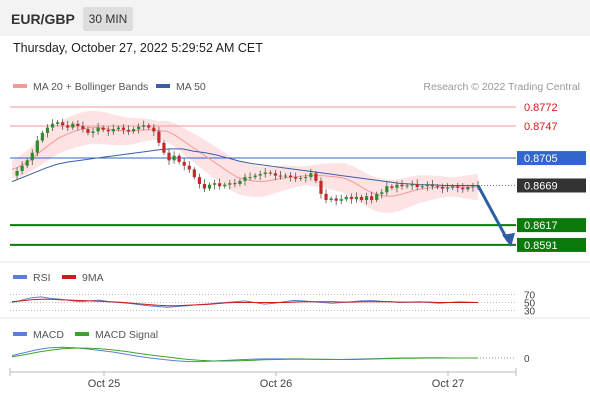  Describe the element at coordinates (42, 278) in the screenshot. I see `legend-label-rsi: RSI` at that location.